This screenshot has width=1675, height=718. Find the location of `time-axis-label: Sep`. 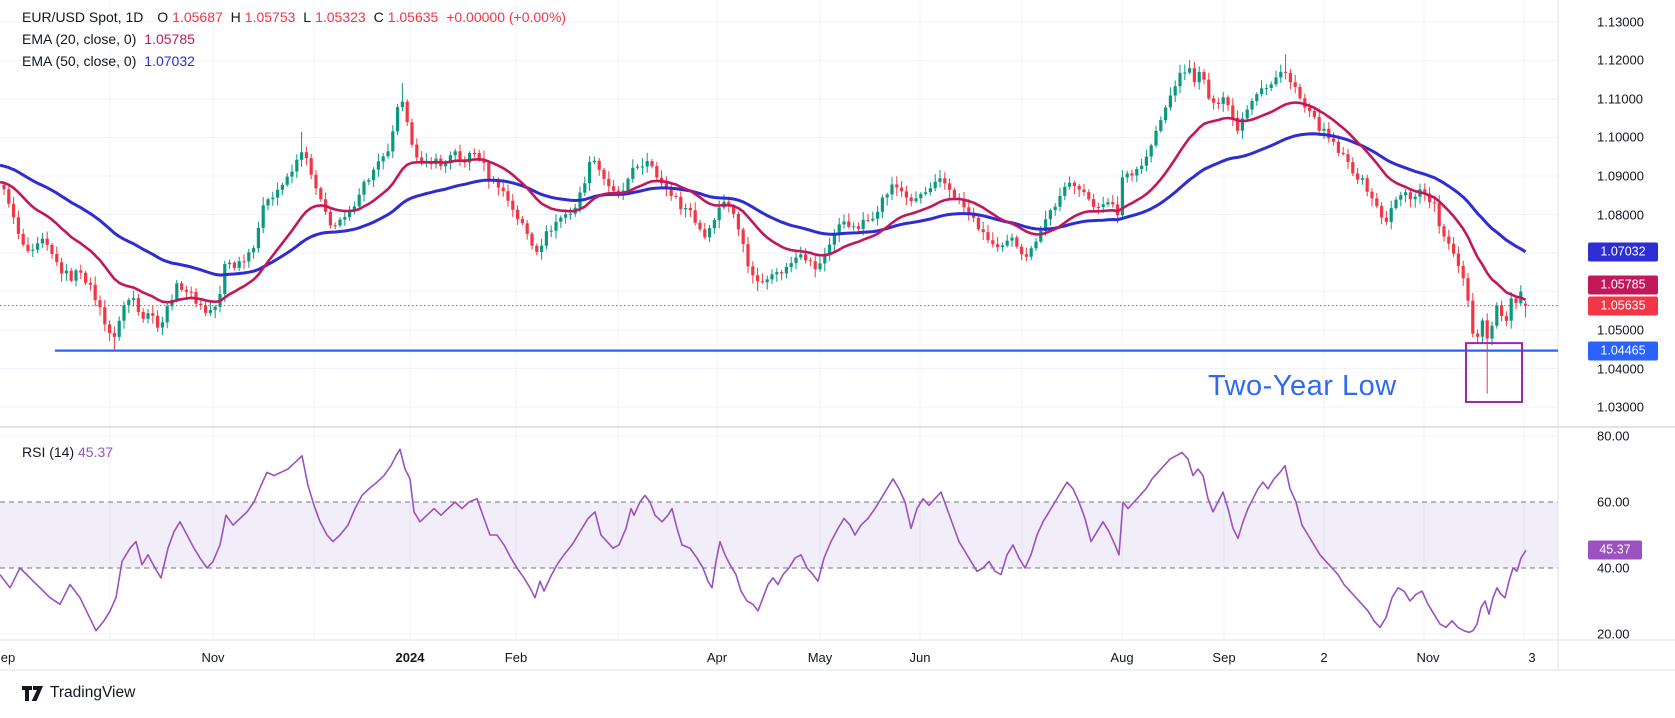

time-axis-label: Sep is located at coordinates (1224, 657).